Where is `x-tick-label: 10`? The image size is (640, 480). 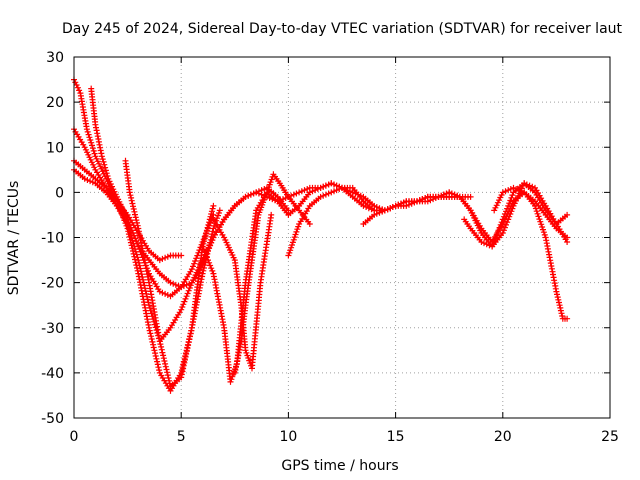 x-tick-label: 10 is located at coordinates (288, 437).